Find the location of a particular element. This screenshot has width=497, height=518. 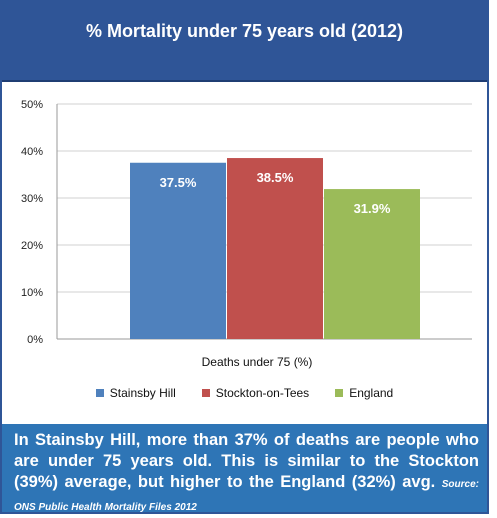

y-tick-label: 20% is located at coordinates (32, 246).